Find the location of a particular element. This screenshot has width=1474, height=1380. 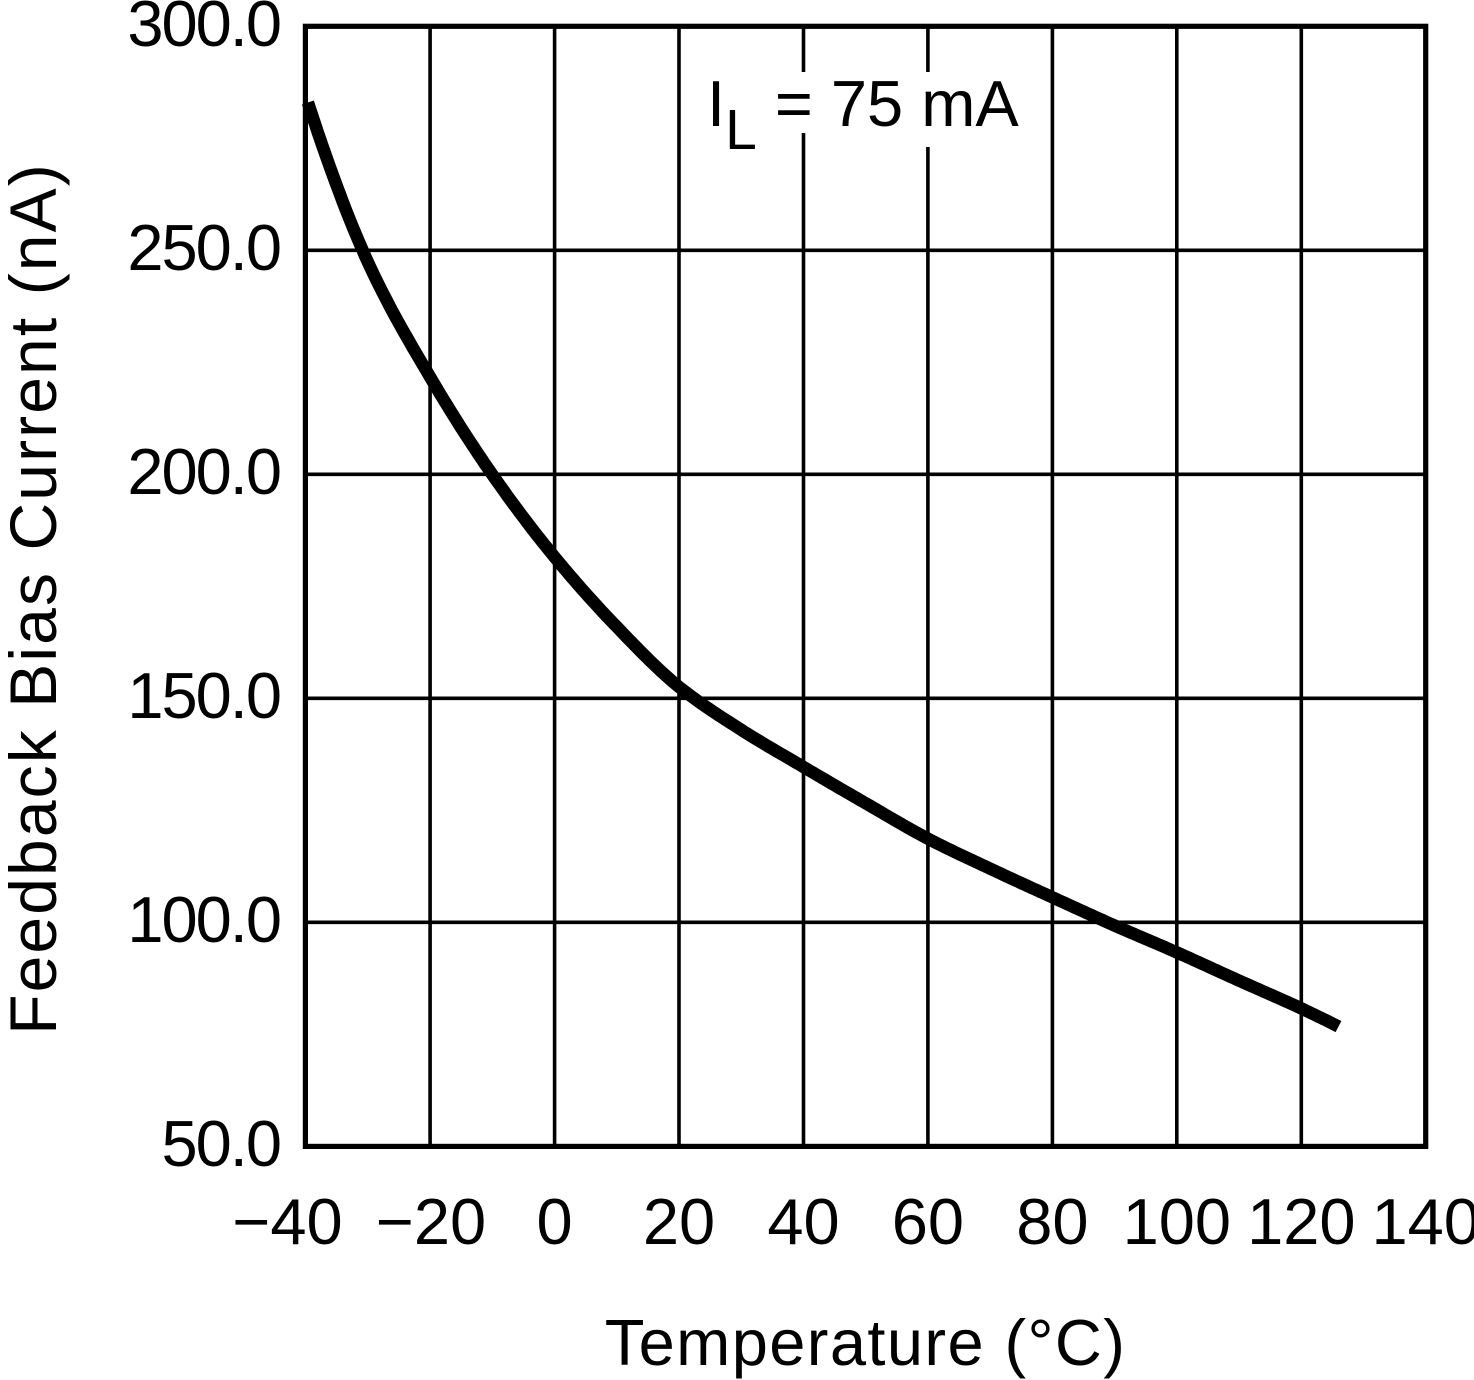

svg-text: Feedback Bias Current (nA) is located at coordinates (35, 598).